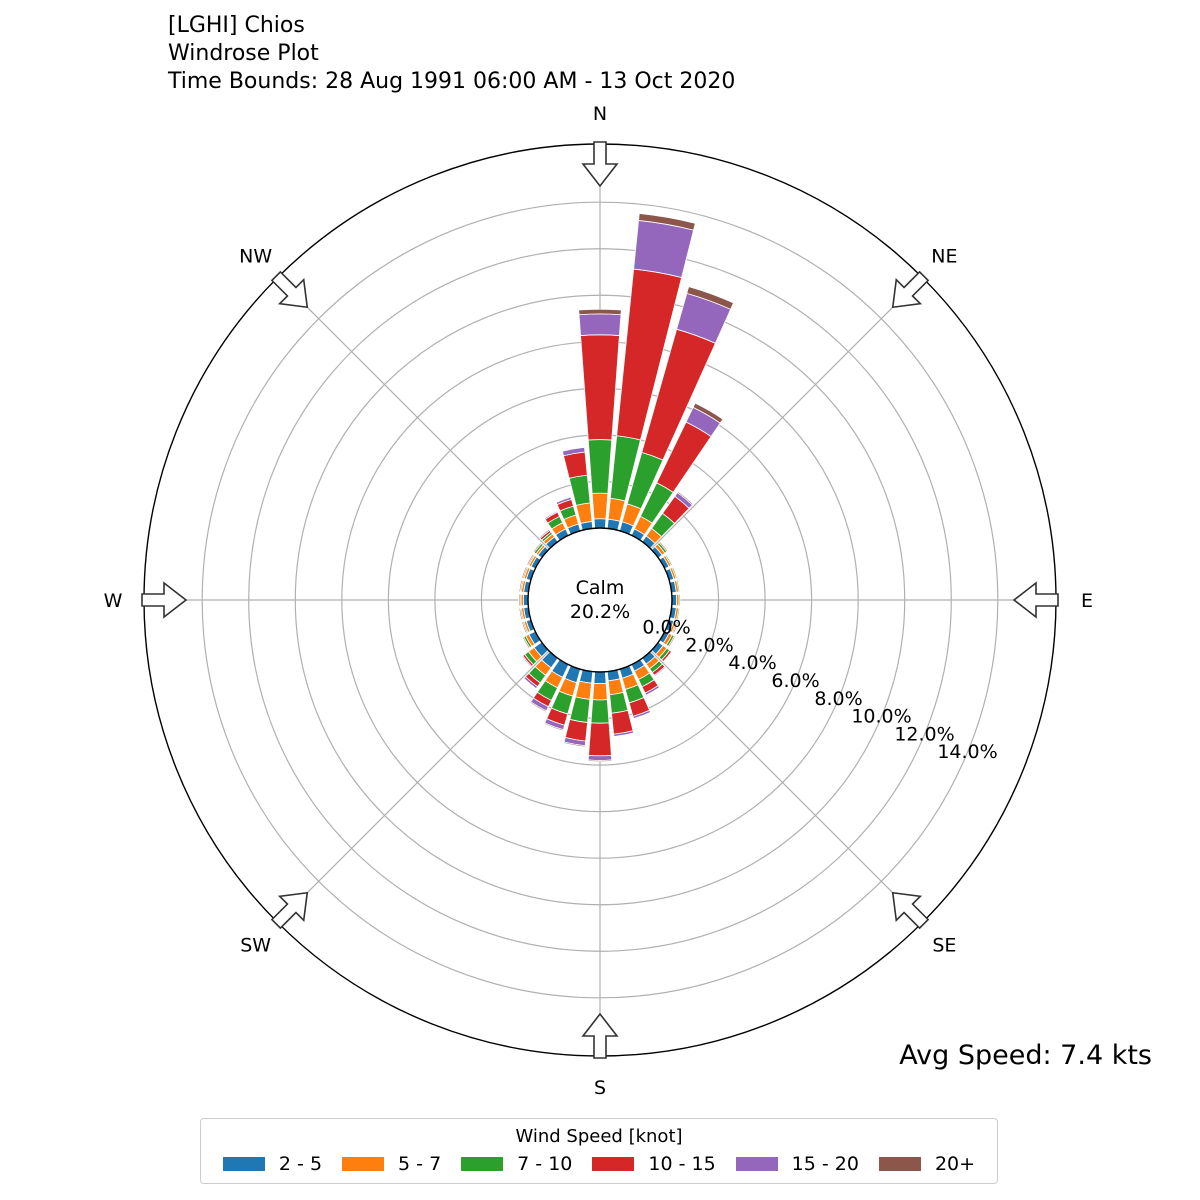 The height and width of the screenshot is (1200, 1200). Describe the element at coordinates (838, 699) in the screenshot. I see `radial-tick-label: 8.0%` at that location.